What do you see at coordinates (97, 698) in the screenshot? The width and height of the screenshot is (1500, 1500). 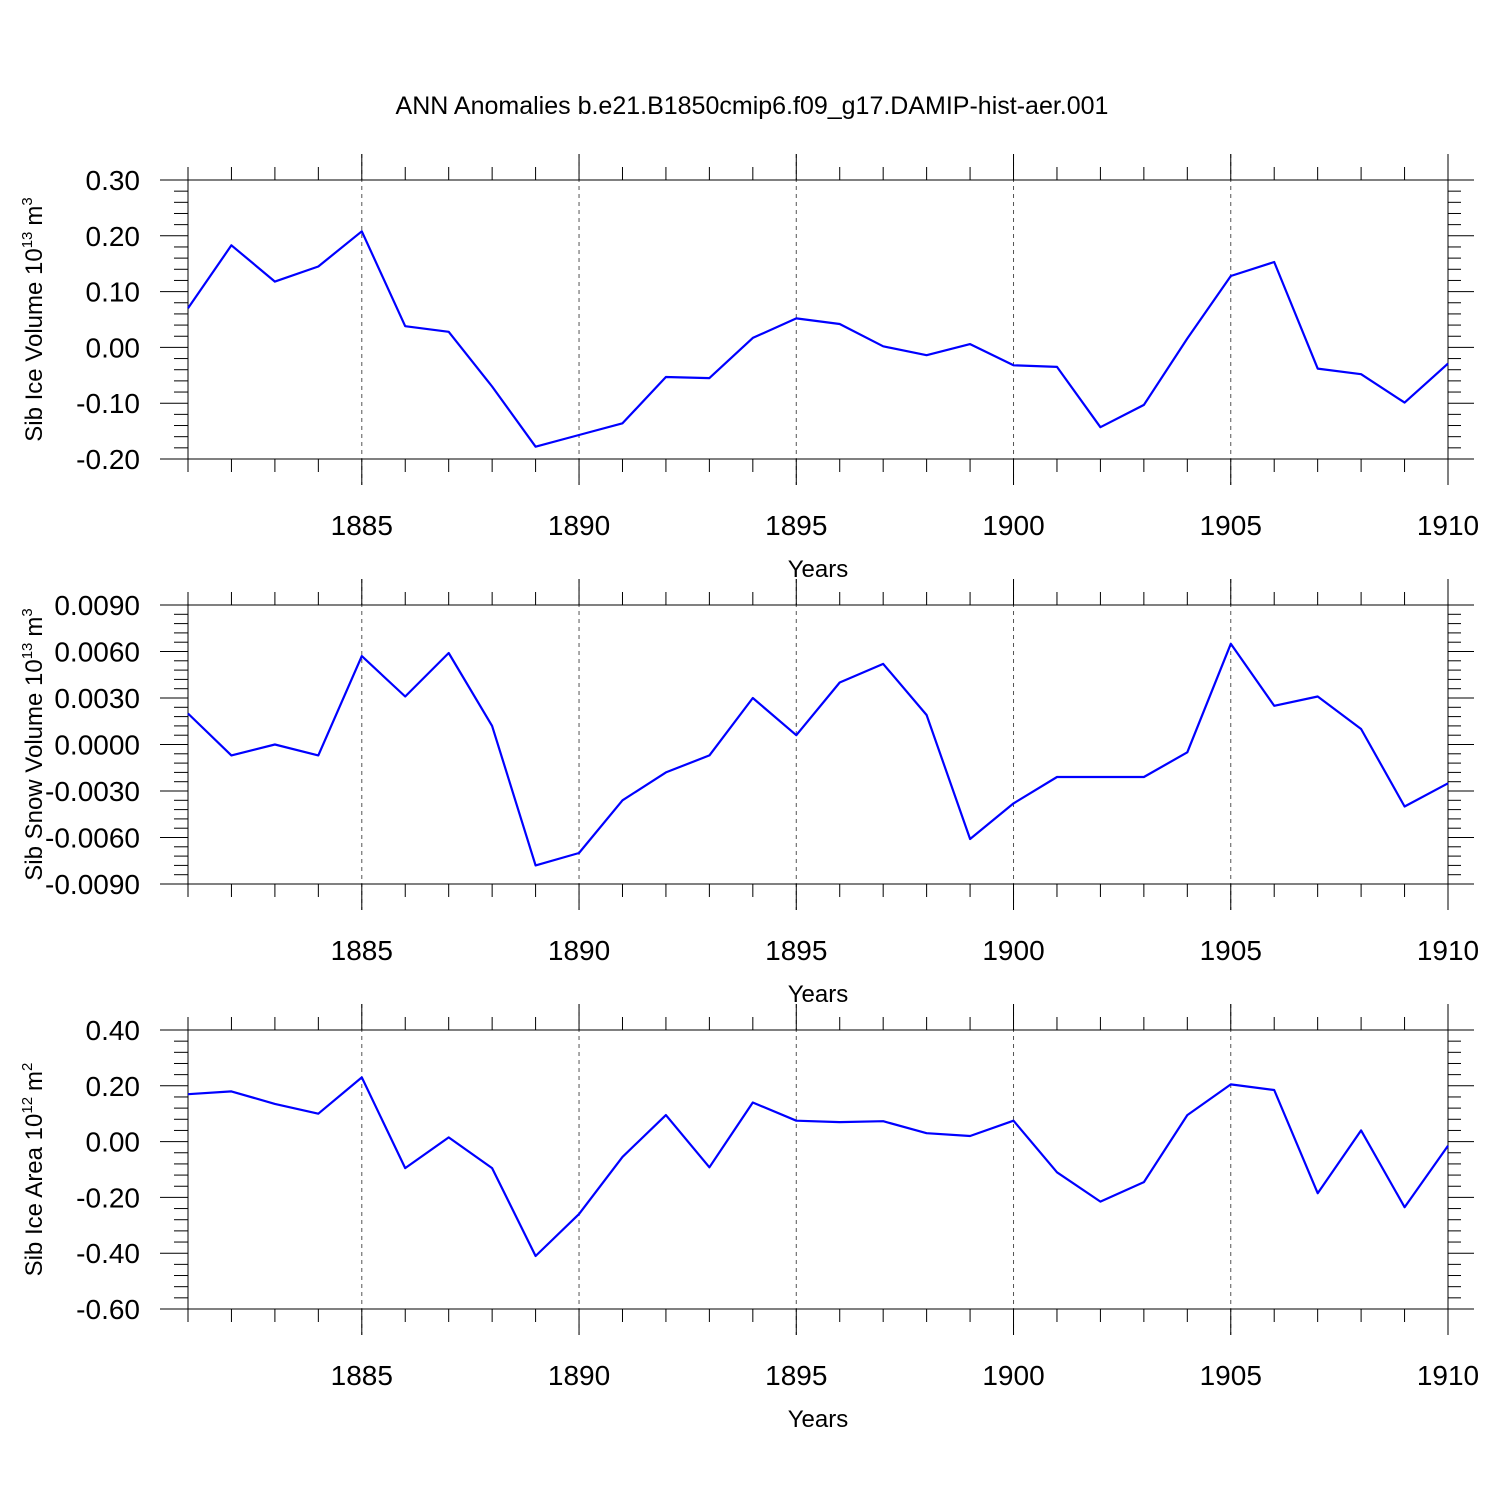 I see `ytick-label: 0.0030` at bounding box center [97, 698].